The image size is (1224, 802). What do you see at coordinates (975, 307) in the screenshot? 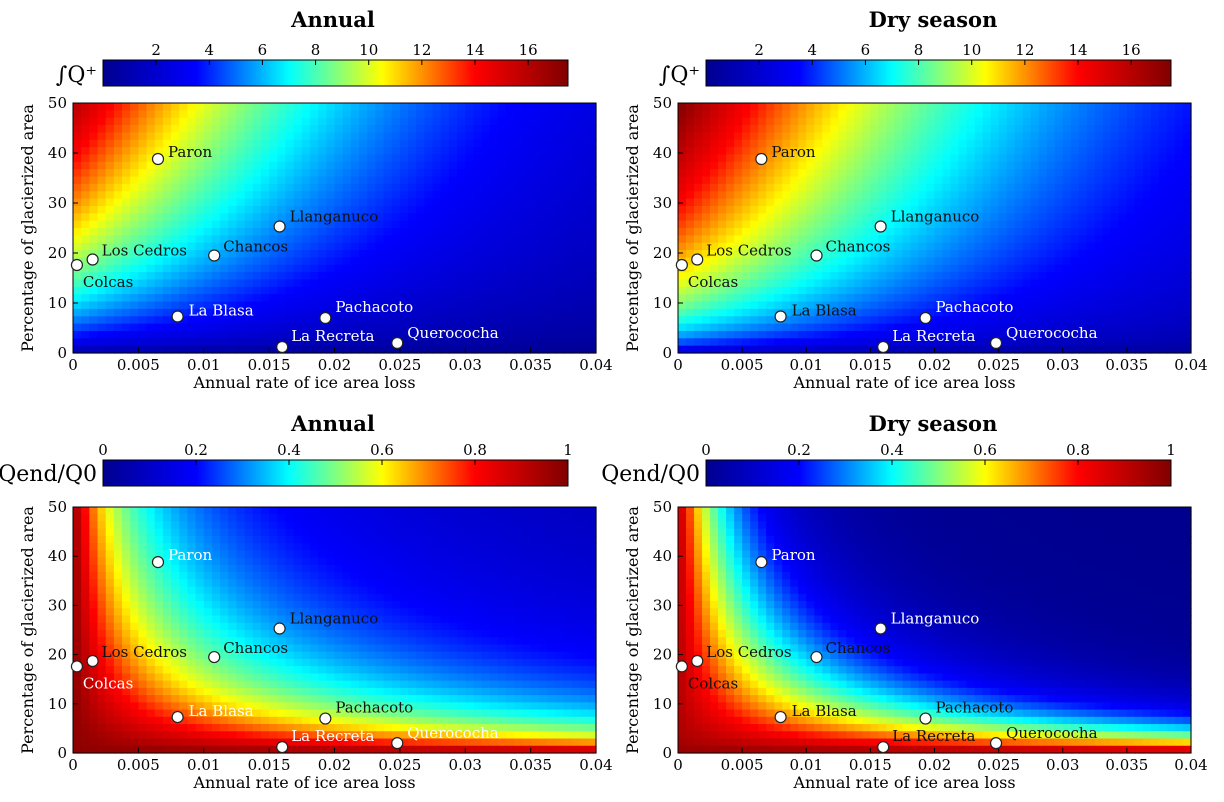
I see `site-label: Pachacoto` at bounding box center [975, 307].